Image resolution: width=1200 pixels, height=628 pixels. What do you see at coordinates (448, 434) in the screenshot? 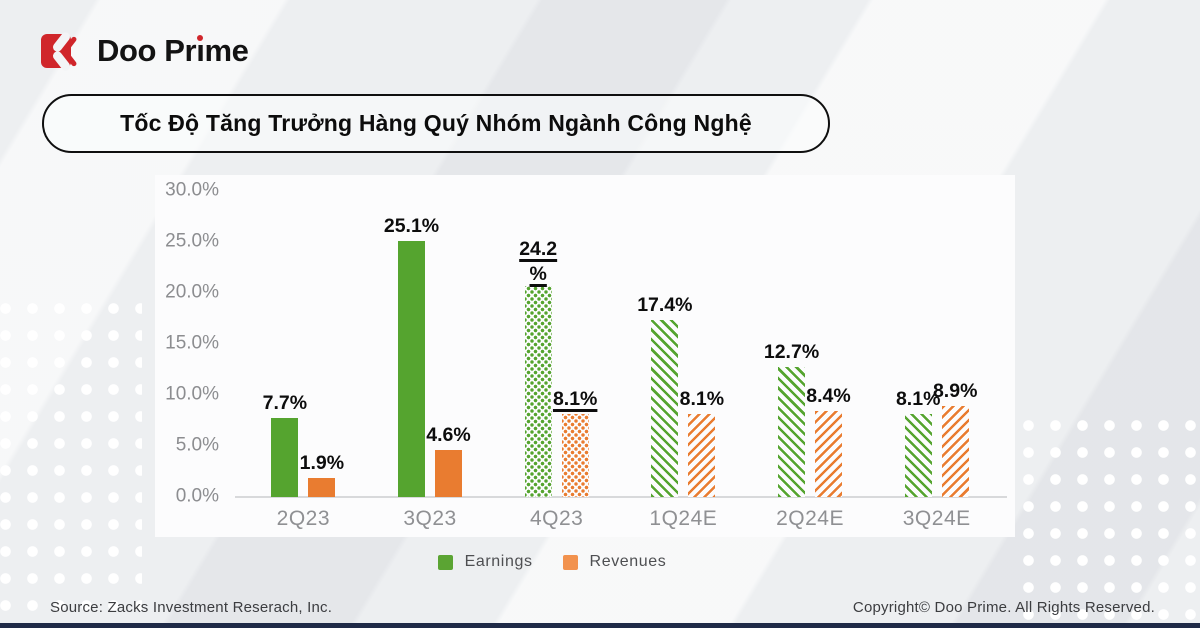
I see `data-label-revenues-3Q23: 4.6%` at bounding box center [448, 434].